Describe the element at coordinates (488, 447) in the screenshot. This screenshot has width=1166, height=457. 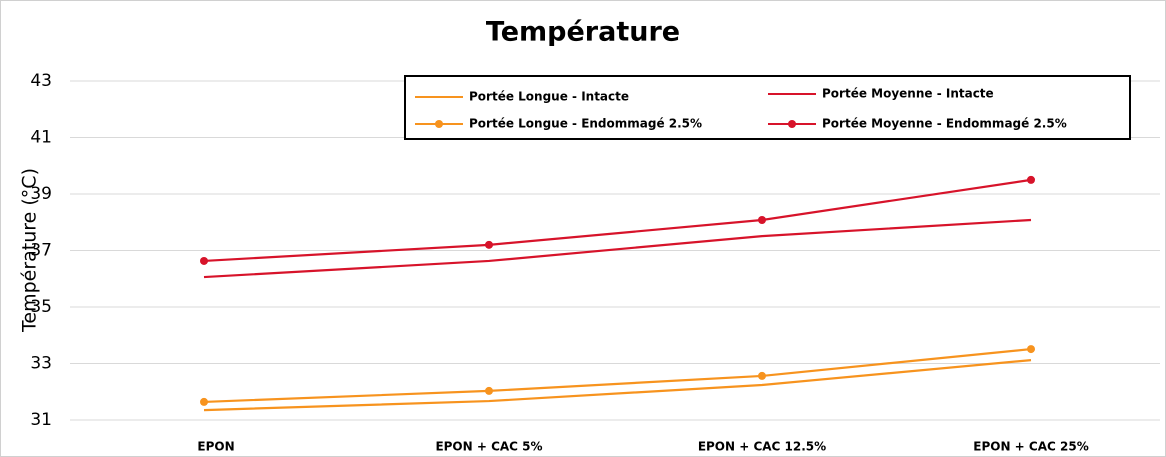
I see `x-tick-label: EPON + CAC 5%` at that location.